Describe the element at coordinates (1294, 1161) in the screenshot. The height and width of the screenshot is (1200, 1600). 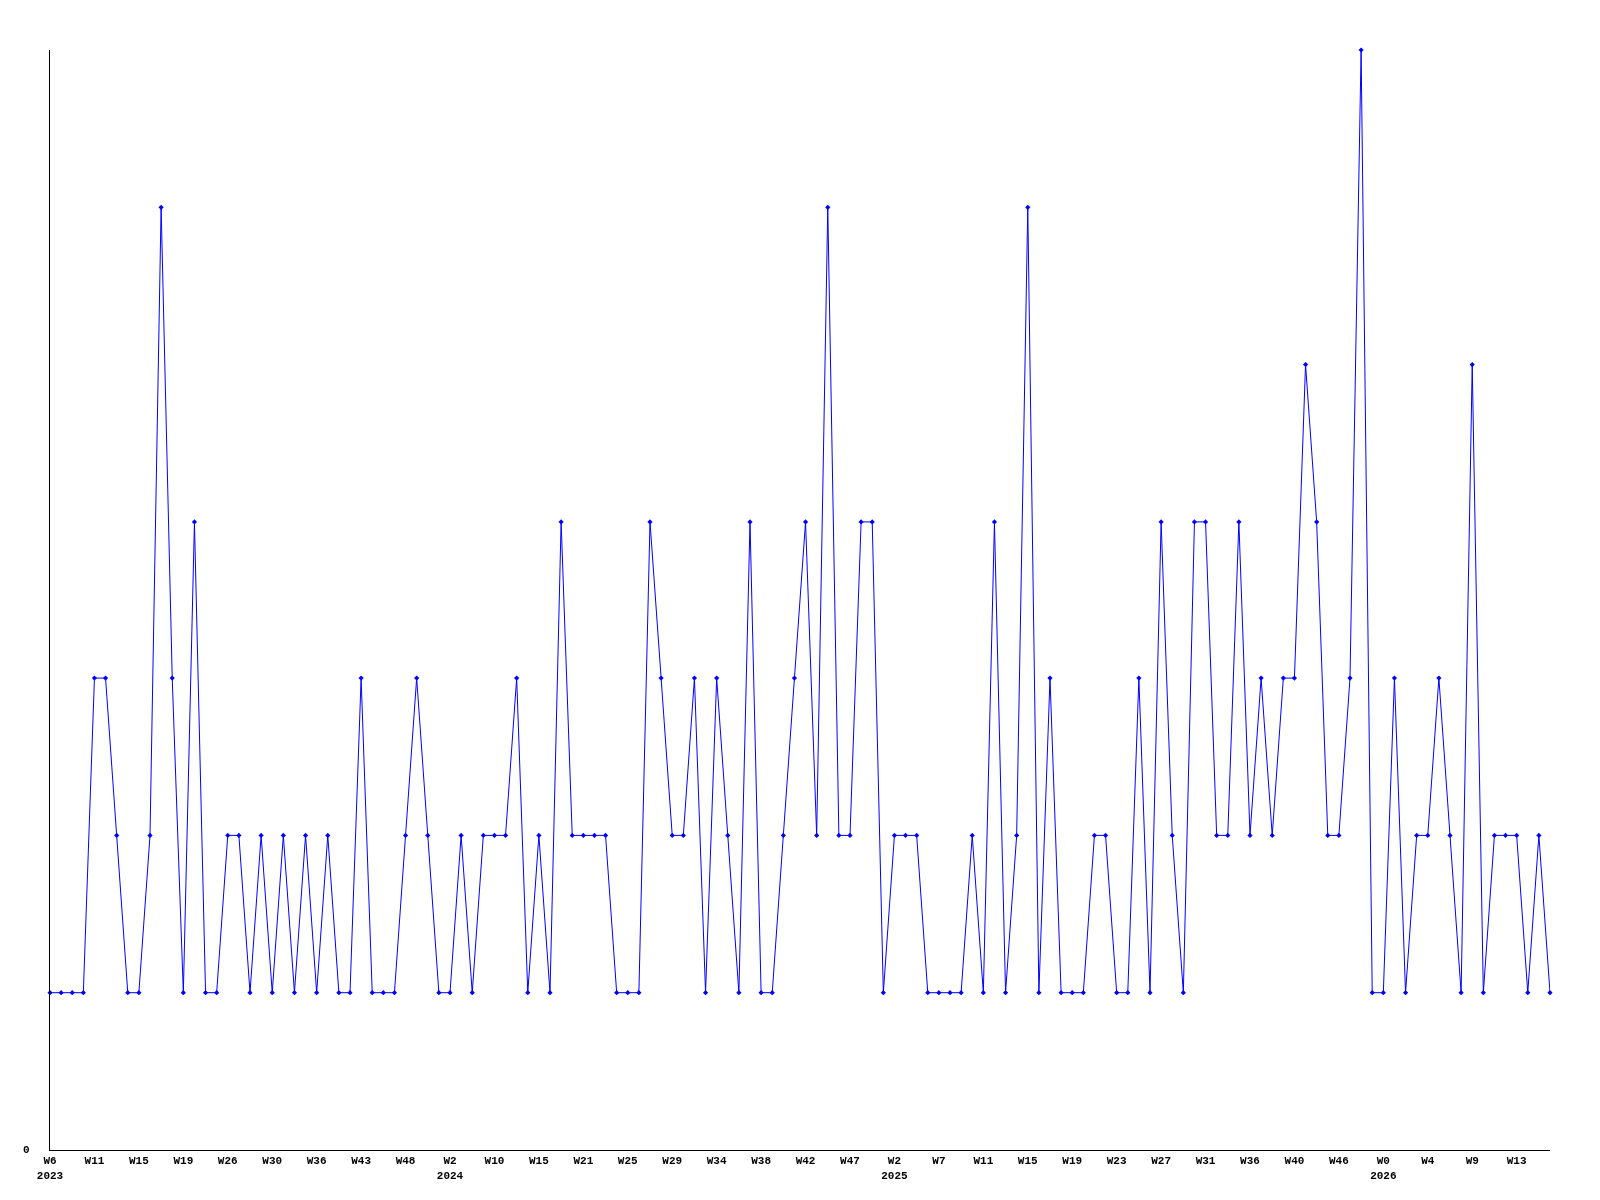
I see `x-tick-label: W40` at that location.